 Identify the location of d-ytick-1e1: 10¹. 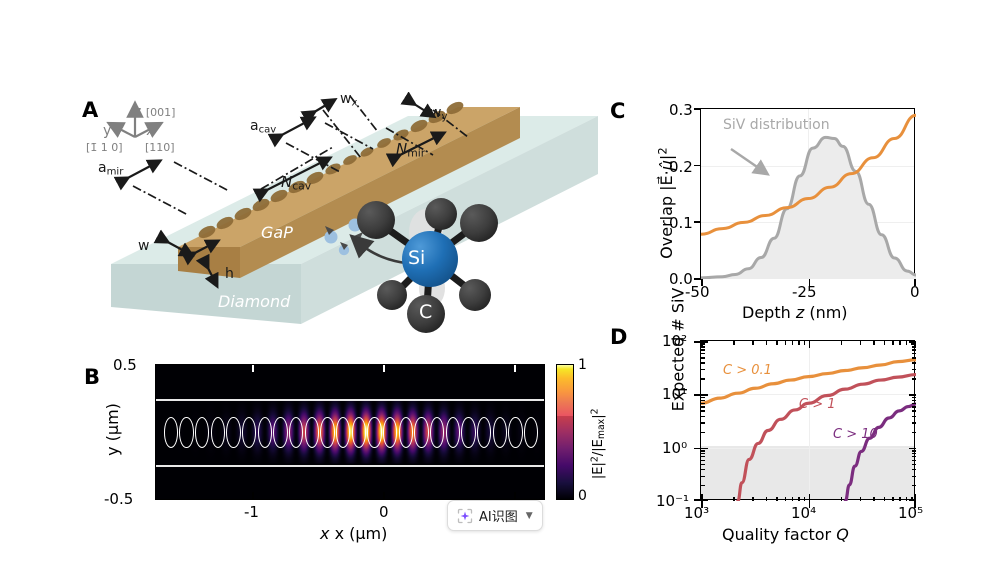
(675, 394).